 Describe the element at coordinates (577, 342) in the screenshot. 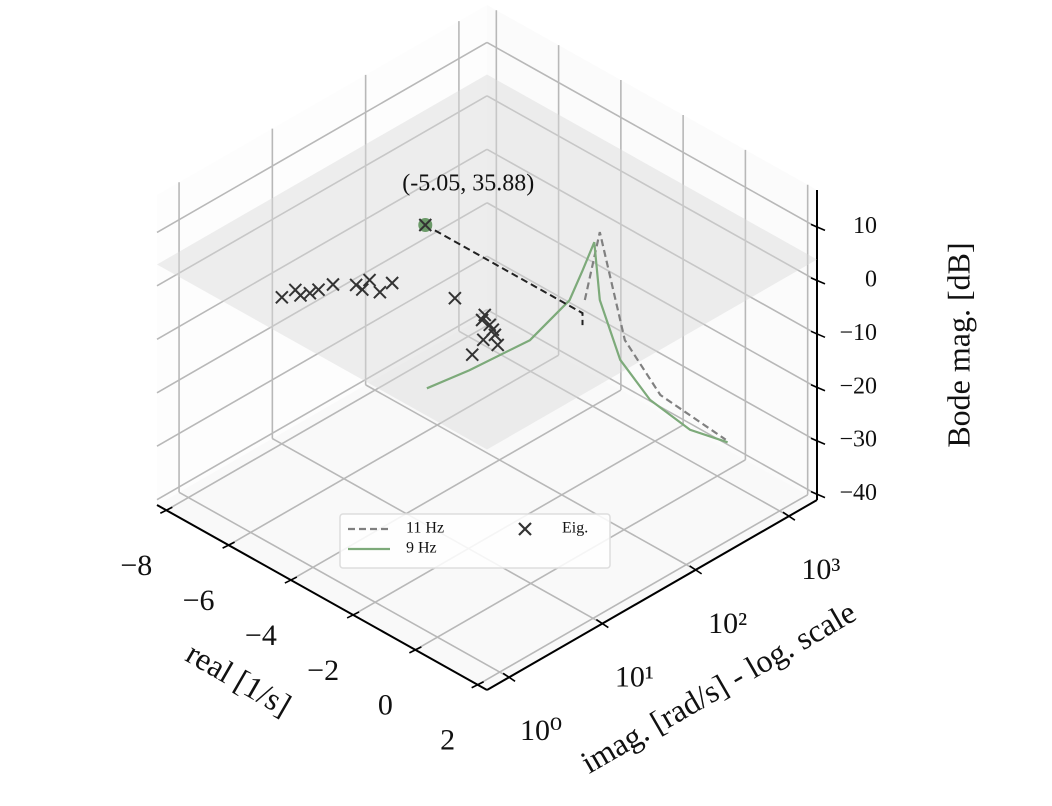

I see `bode-curve` at that location.